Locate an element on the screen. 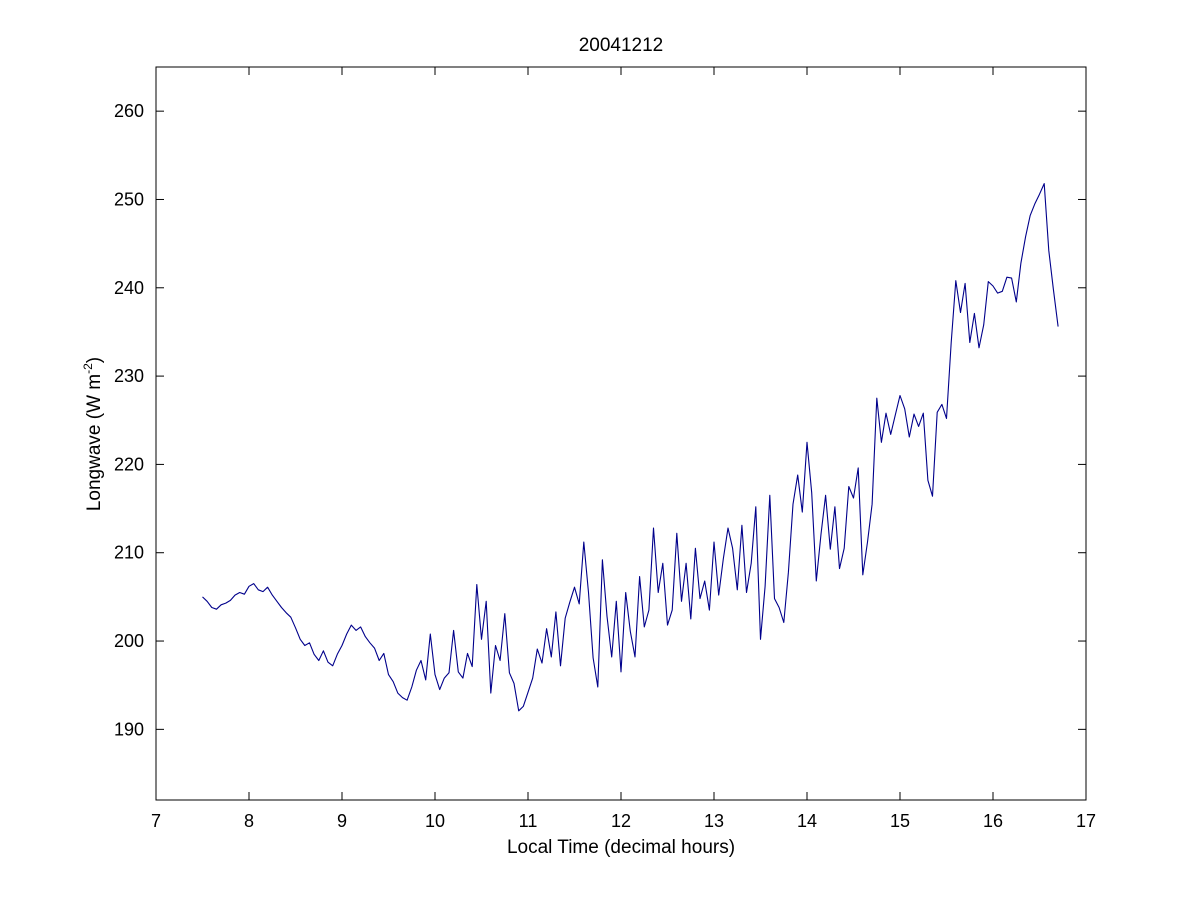  y-axis-label-close: ) is located at coordinates (94, 360).